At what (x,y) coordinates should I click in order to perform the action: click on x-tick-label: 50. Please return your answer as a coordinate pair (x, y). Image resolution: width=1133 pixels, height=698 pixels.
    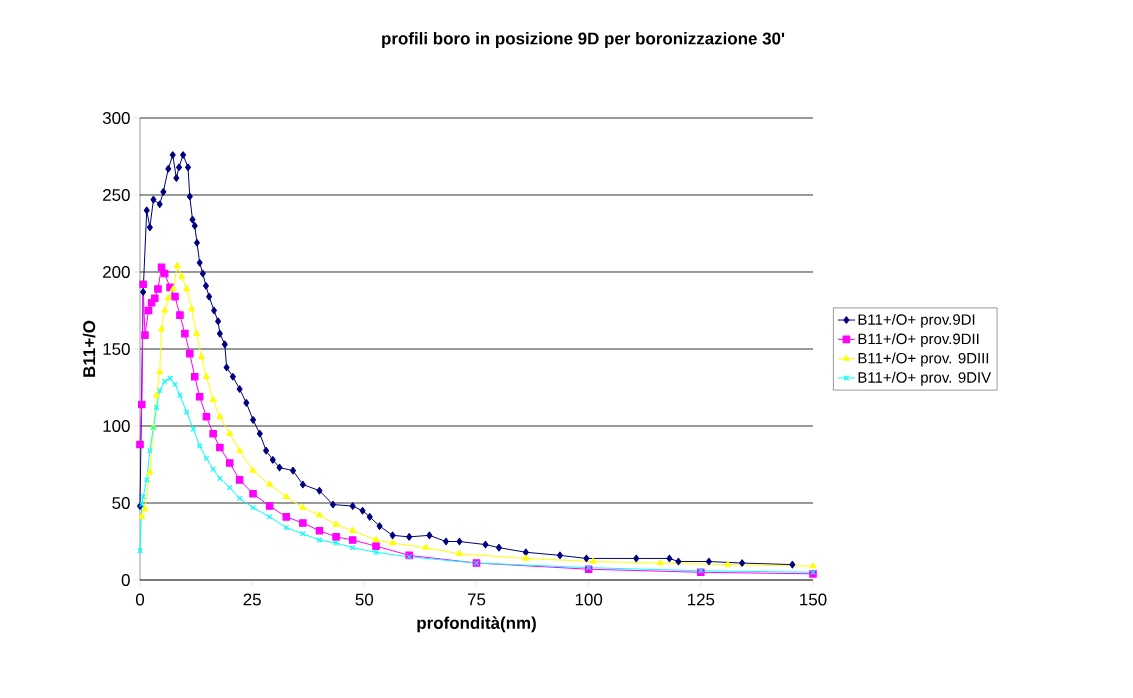
    Looking at the image, I should click on (364, 599).